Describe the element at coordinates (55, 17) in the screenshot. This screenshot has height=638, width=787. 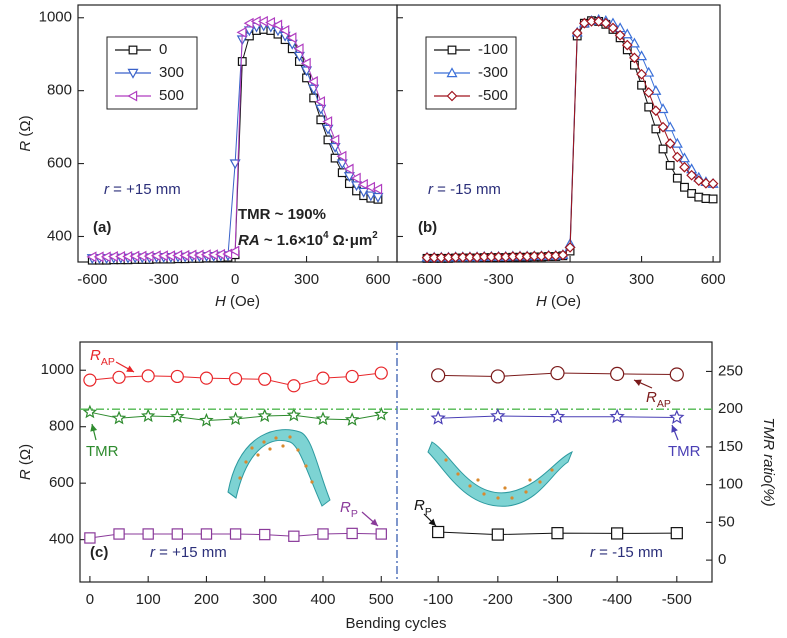
I see `y-tick-label: 1000` at that location.